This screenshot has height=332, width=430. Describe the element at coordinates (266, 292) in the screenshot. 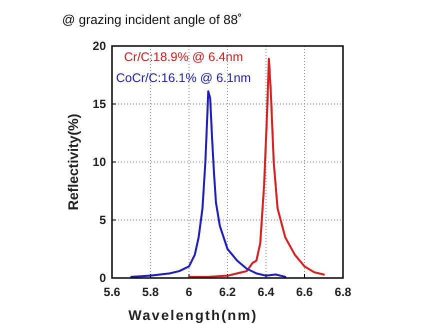

I see `x-tick-label: 6.4` at that location.